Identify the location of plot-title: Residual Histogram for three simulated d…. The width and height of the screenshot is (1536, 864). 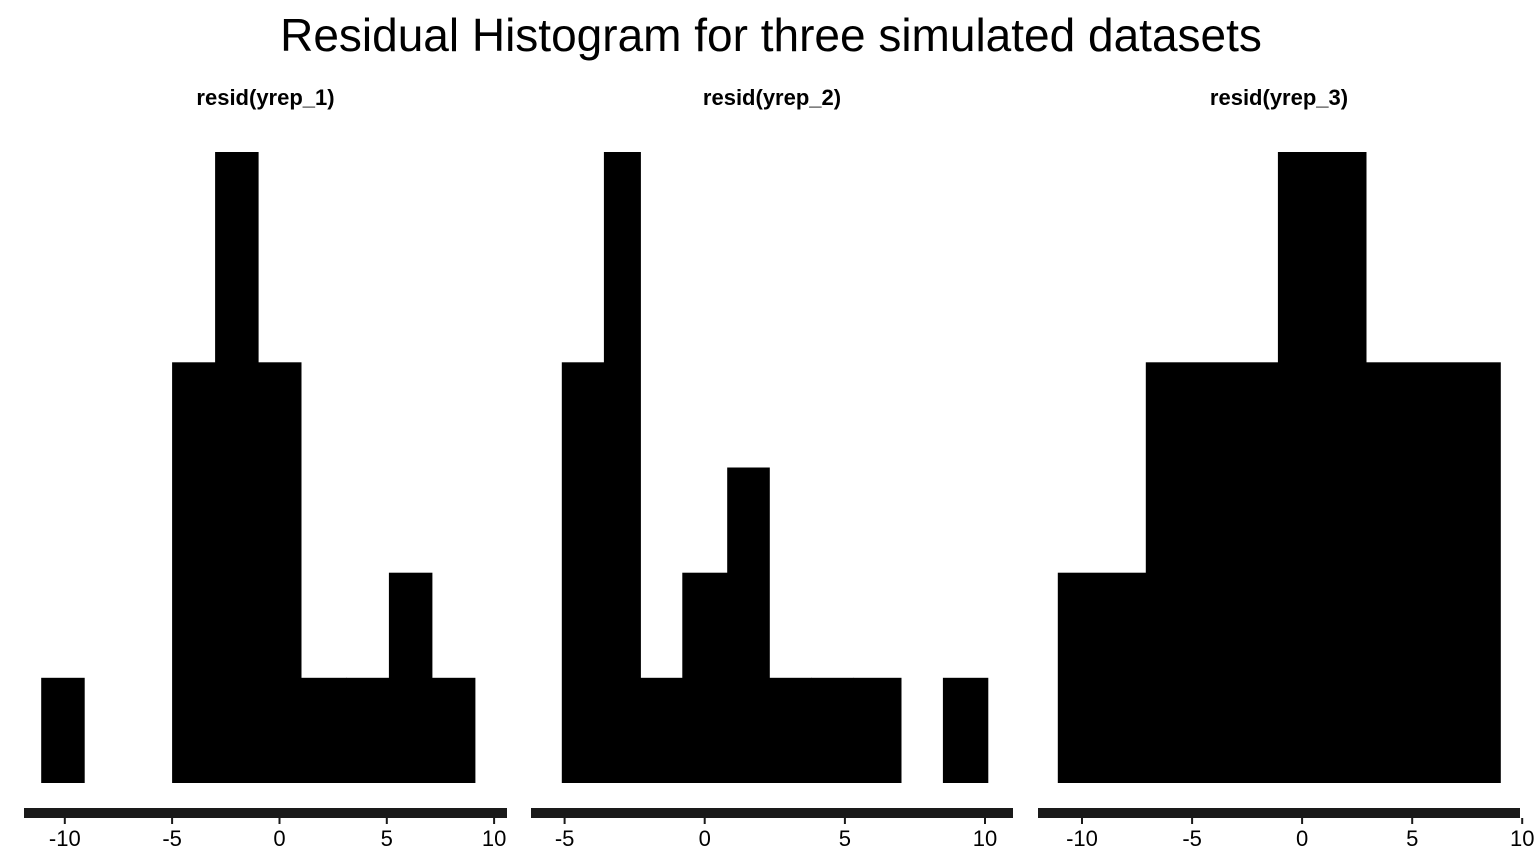
(771, 35).